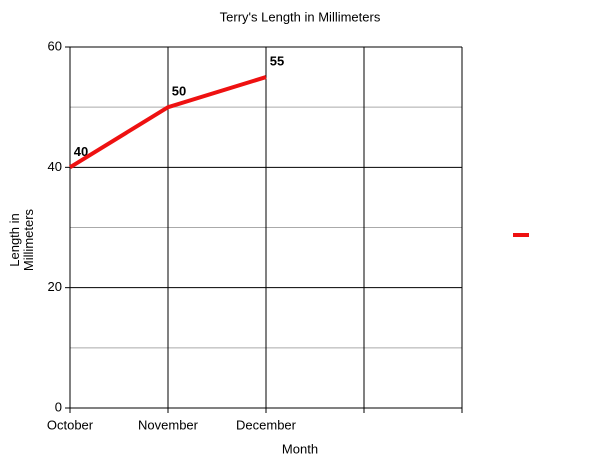 This screenshot has height=463, width=600. Describe the element at coordinates (58, 406) in the screenshot. I see `y-tick-label: 0` at that location.